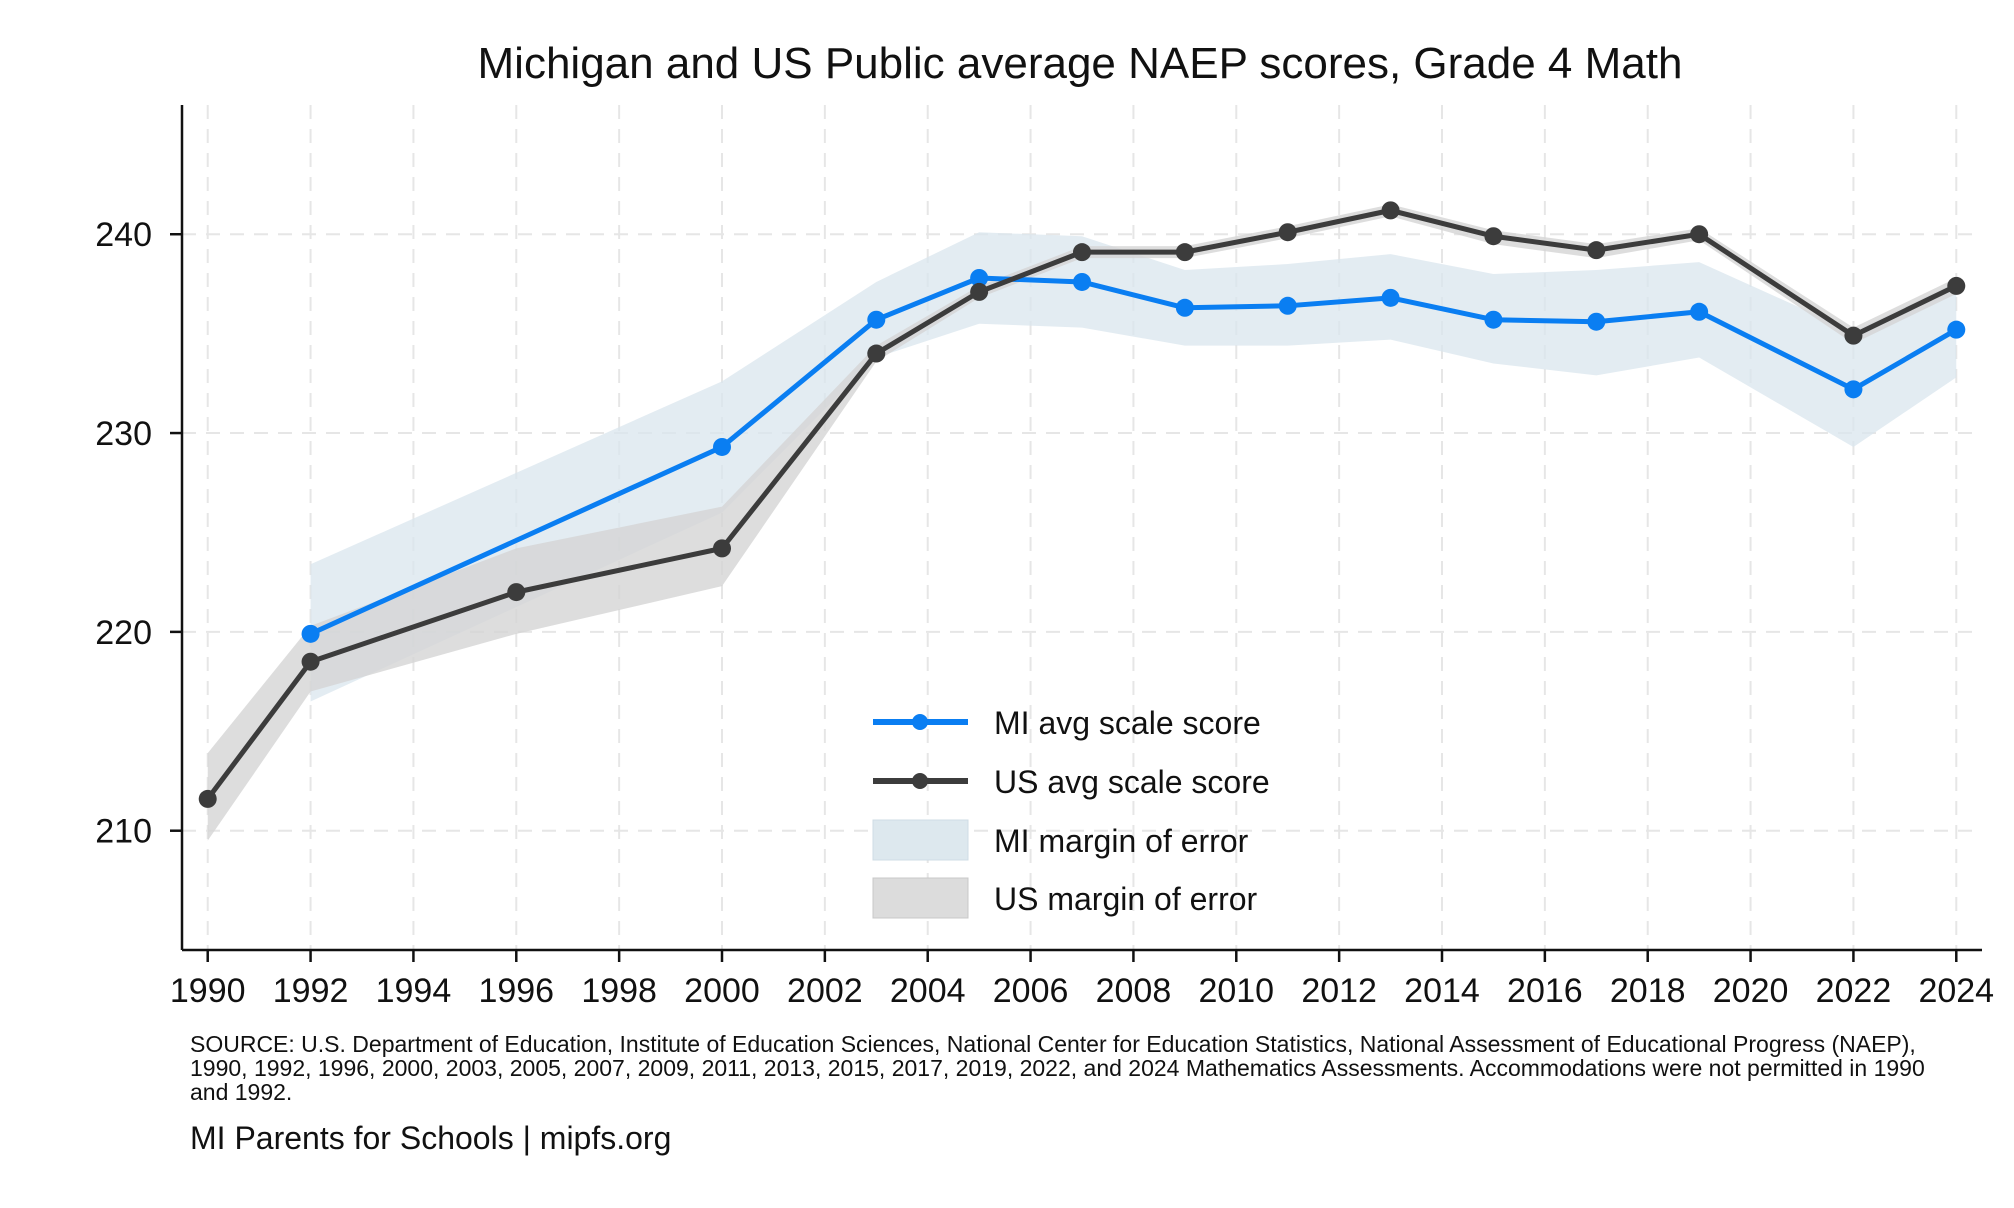 The height and width of the screenshot is (1208, 2014). I want to click on us-point-2022, so click(1853, 335).